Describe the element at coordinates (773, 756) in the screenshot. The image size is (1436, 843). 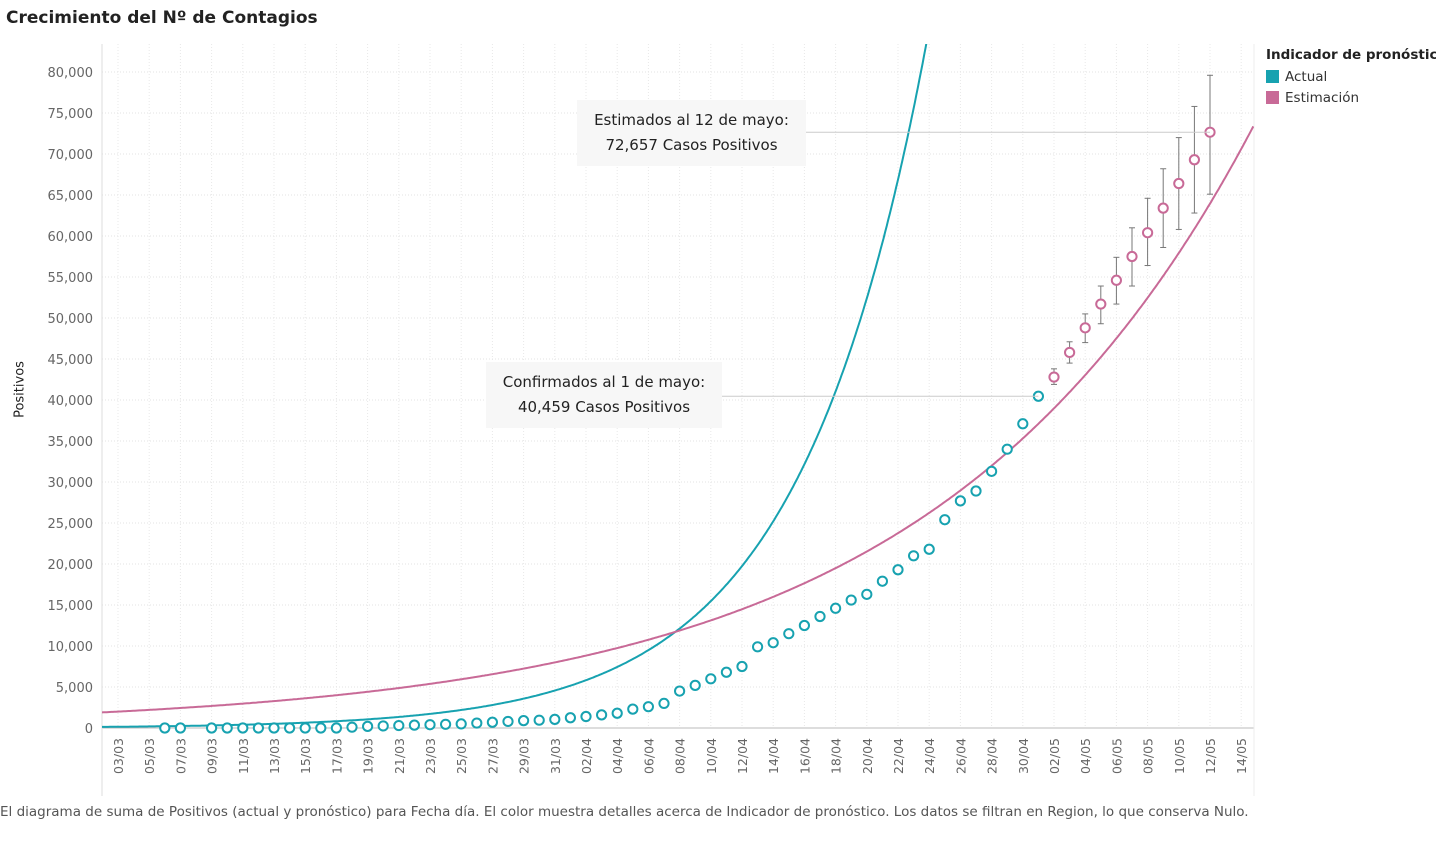
I see `x-tick-label: 14/04` at that location.